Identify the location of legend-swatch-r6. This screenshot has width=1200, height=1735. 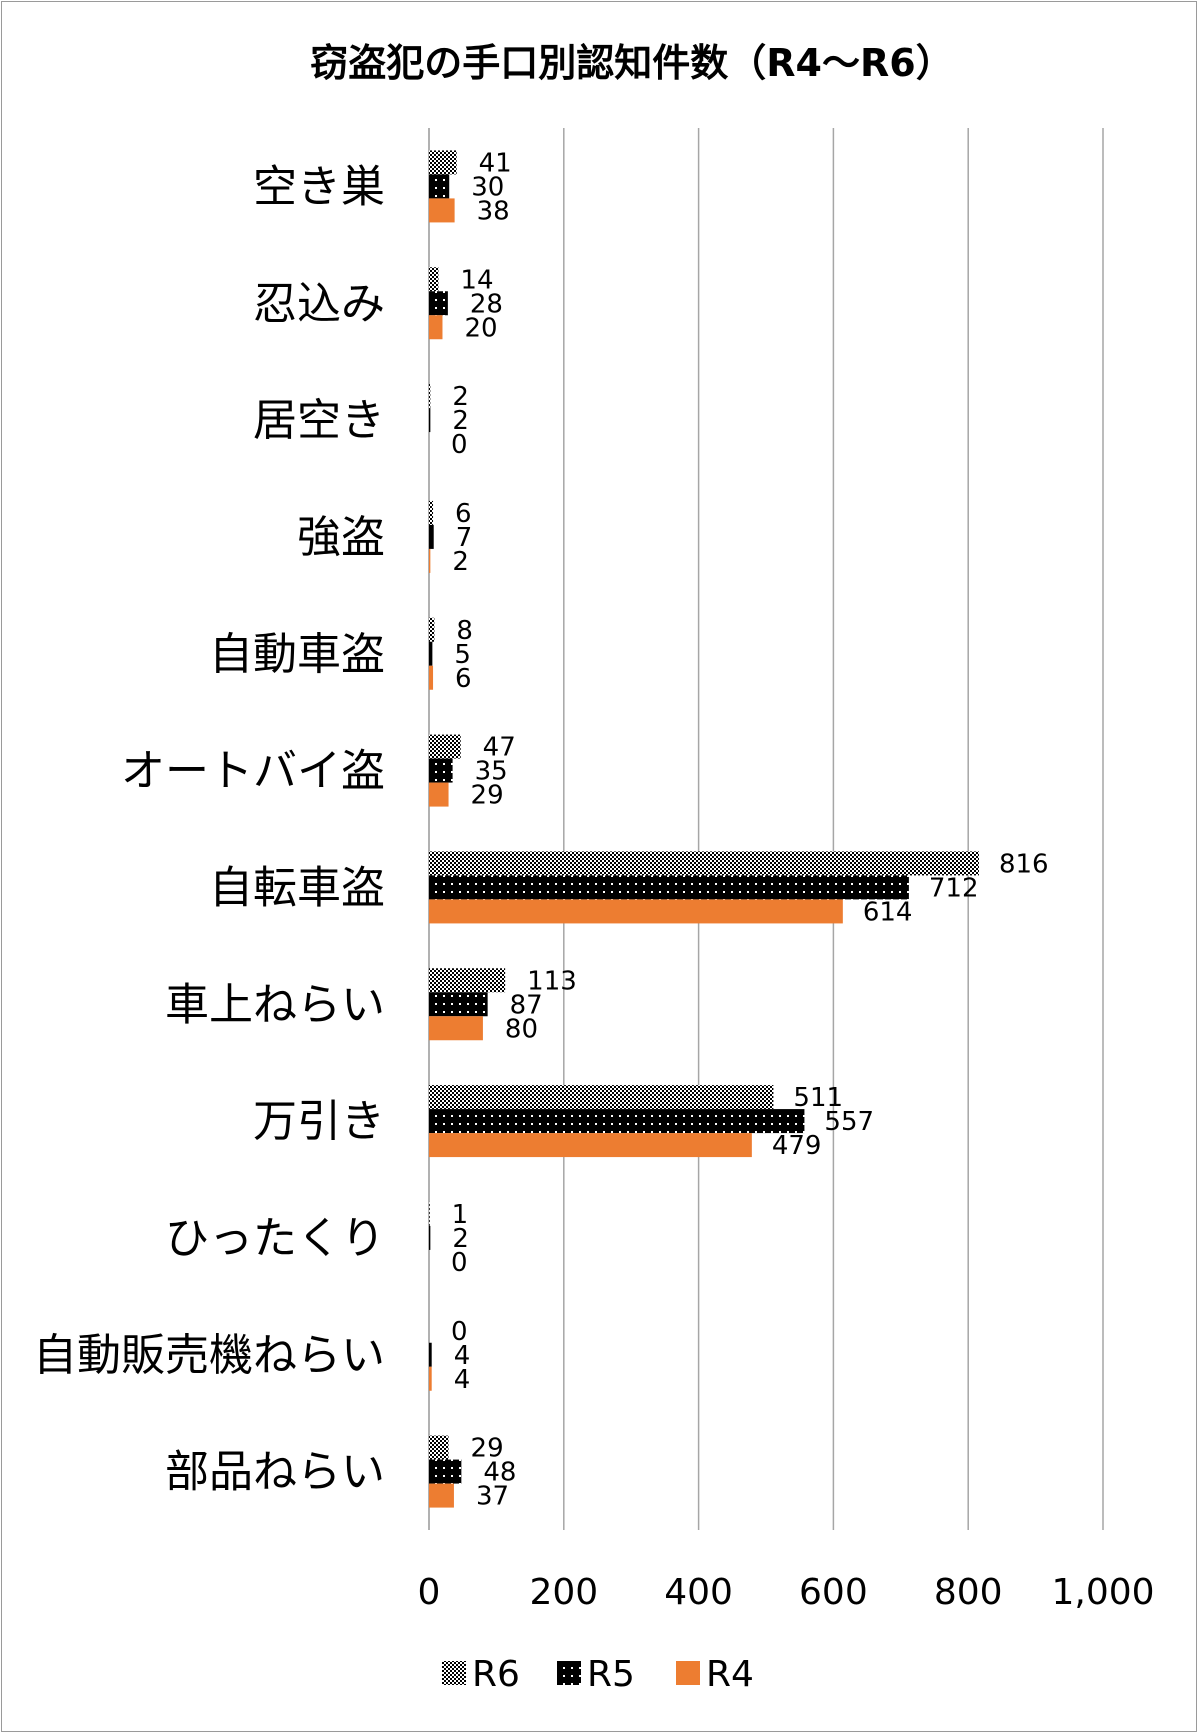
(454, 1673).